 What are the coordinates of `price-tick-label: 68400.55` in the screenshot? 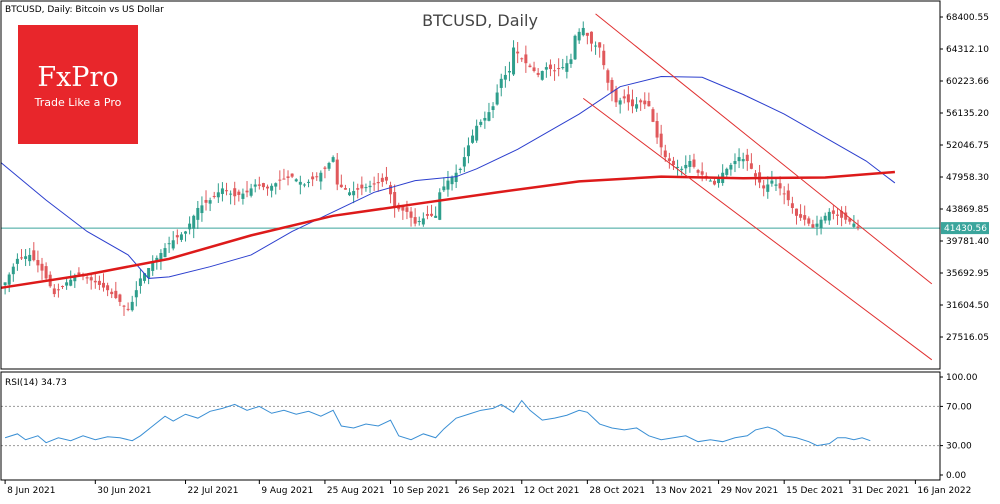 It's located at (967, 18).